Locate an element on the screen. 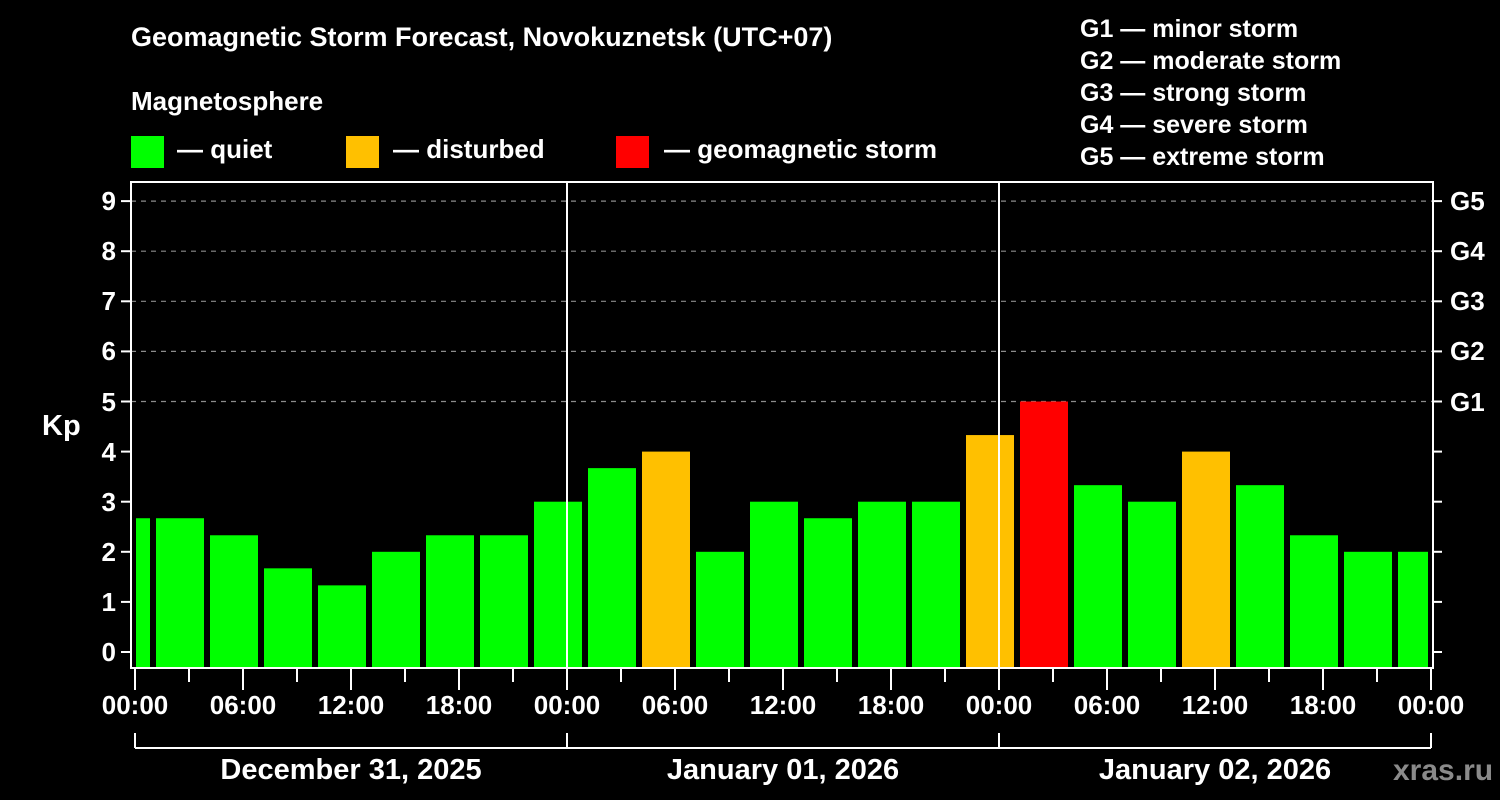 The height and width of the screenshot is (800, 1500). legend-heading: Magnetosphere is located at coordinates (227, 101).